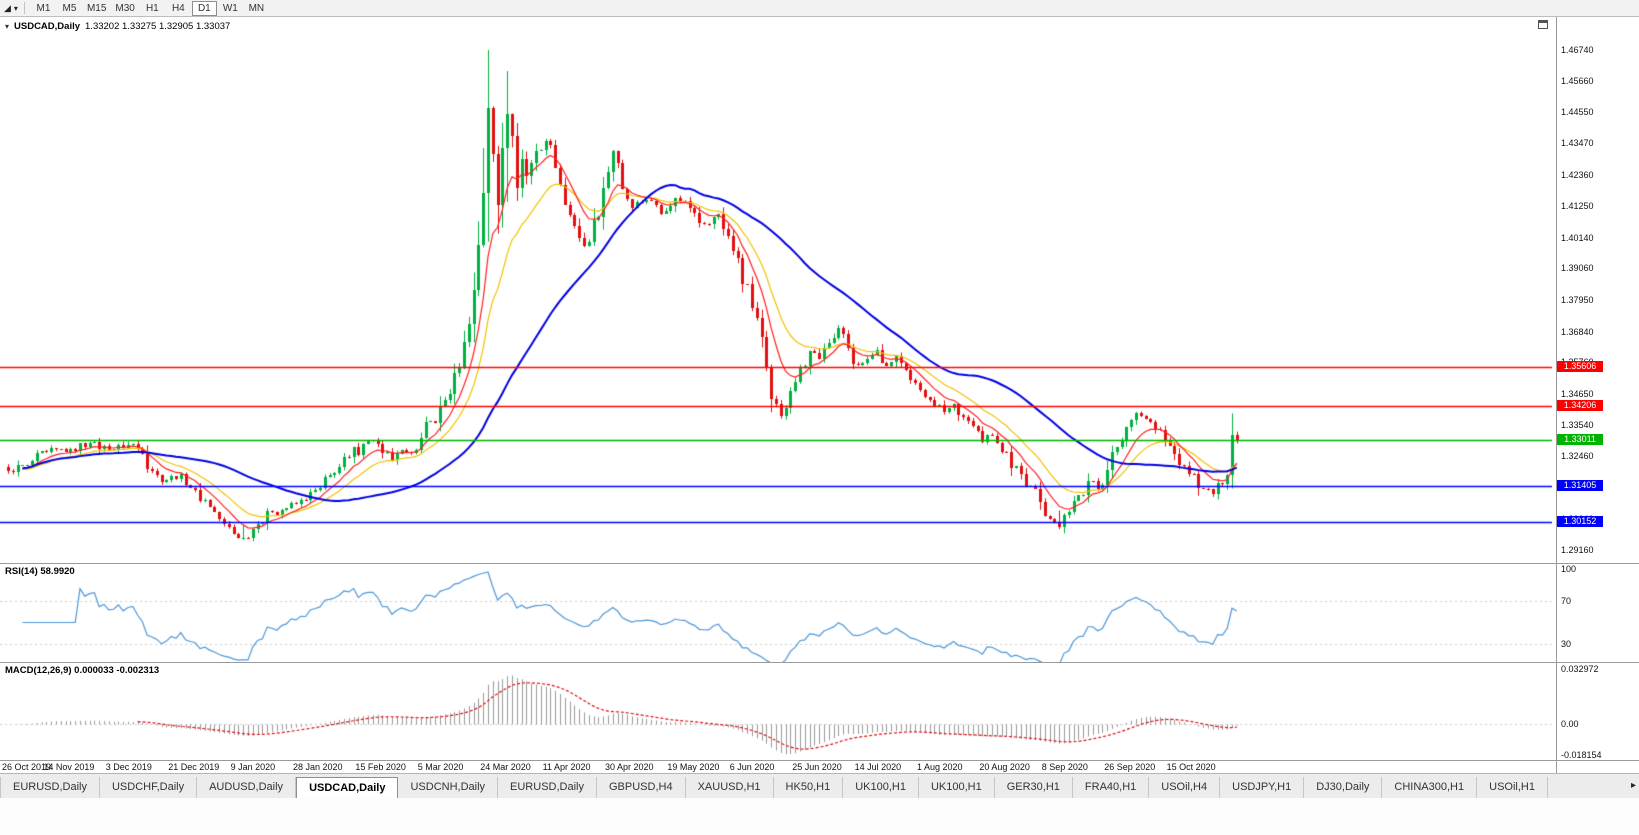  I want to click on chart-tab-USDCHF-Daily: USDCHF,Daily, so click(149, 787).